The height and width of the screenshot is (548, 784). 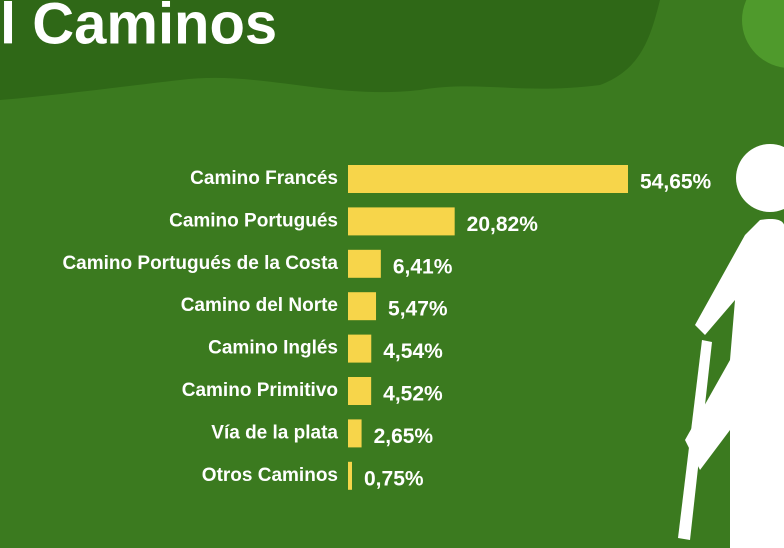 I want to click on chart-title: l Caminos, so click(x=138, y=28).